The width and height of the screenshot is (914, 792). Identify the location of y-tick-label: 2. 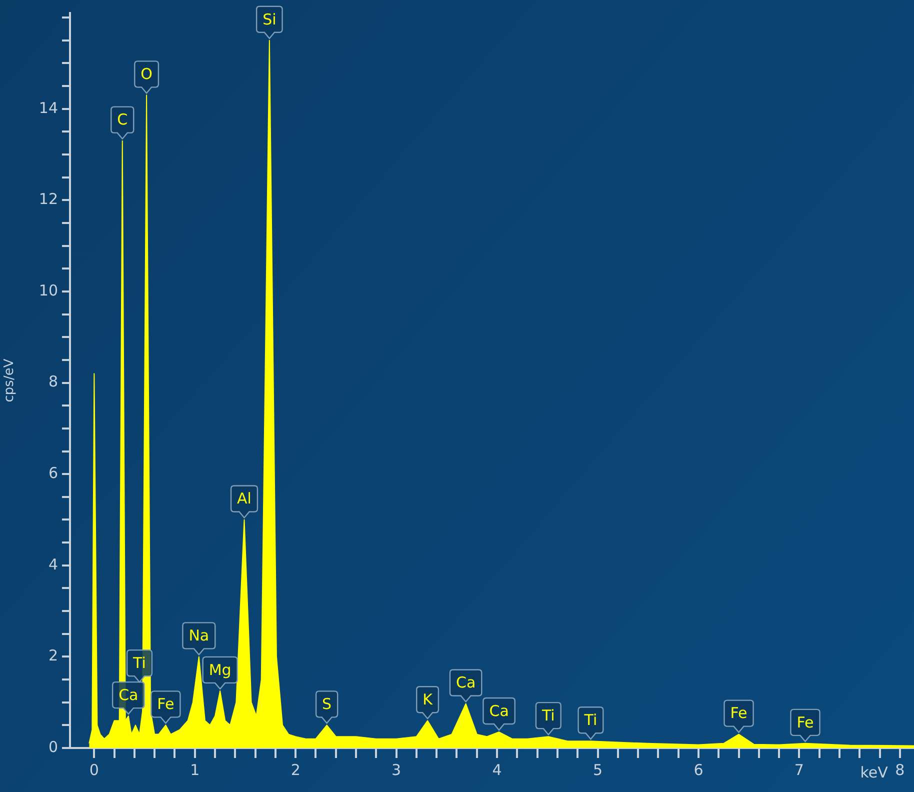
(53, 655).